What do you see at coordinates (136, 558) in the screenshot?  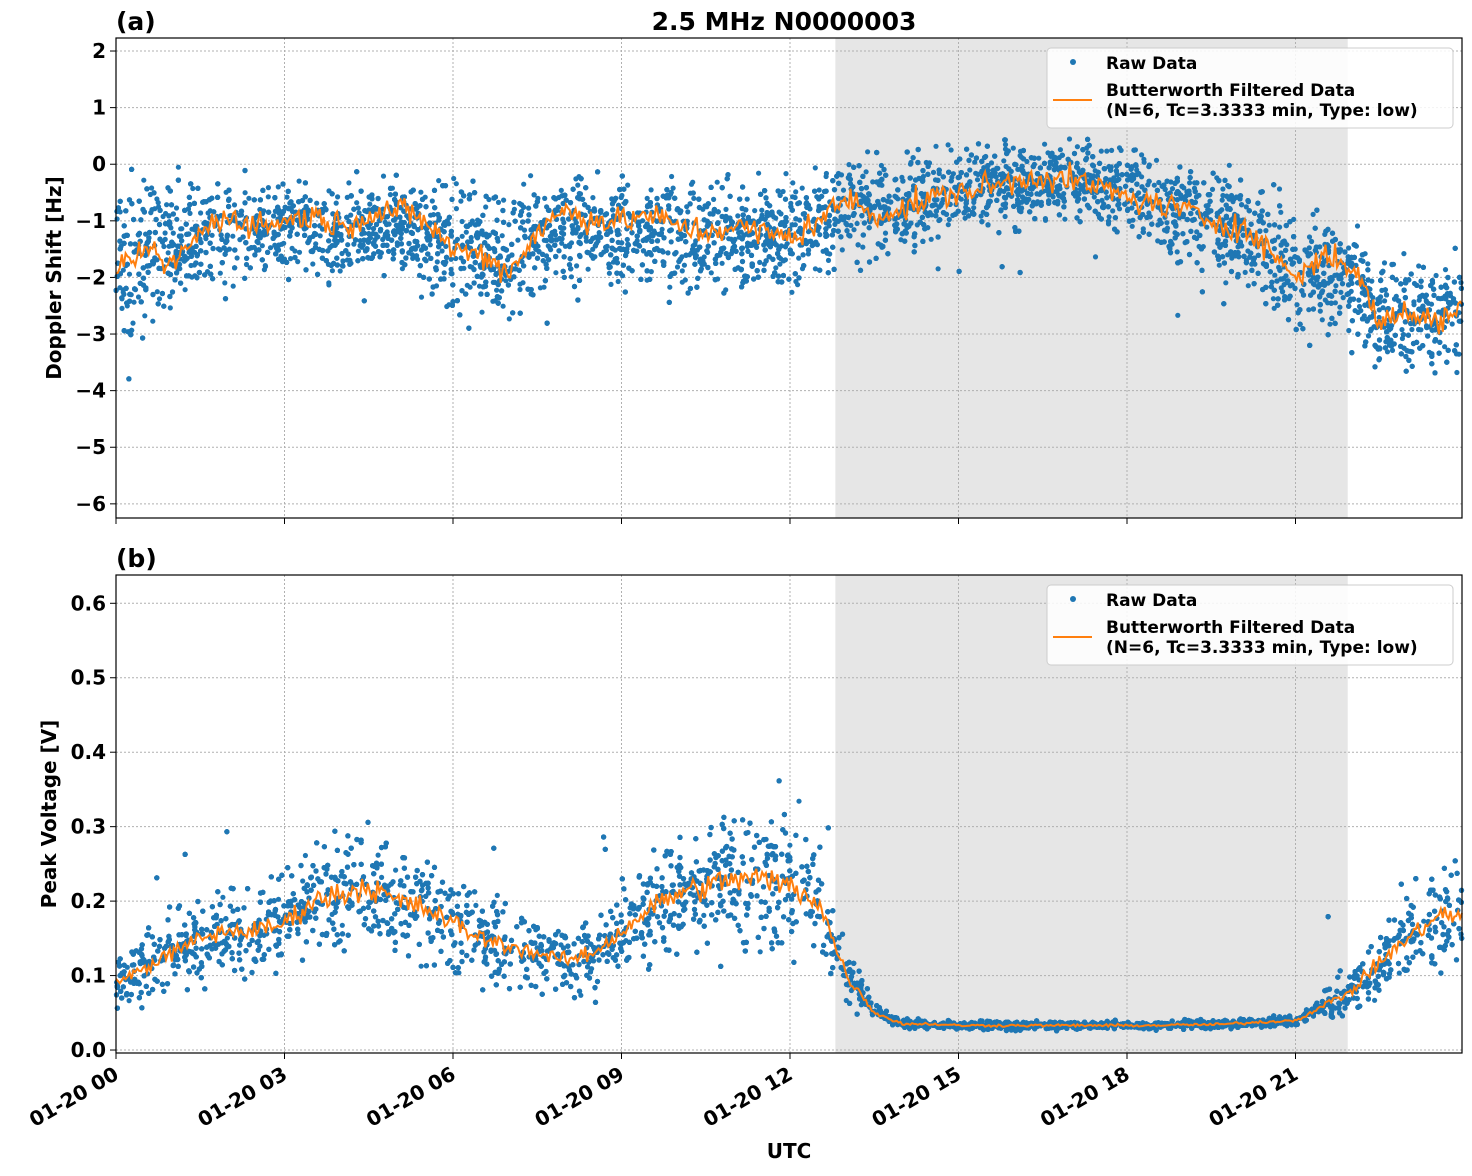 I see `panel-b-label: (b)` at bounding box center [136, 558].